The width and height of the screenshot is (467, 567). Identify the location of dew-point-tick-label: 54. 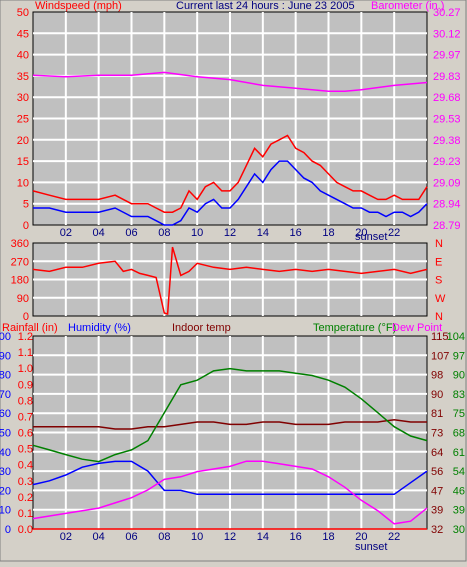
(459, 472).